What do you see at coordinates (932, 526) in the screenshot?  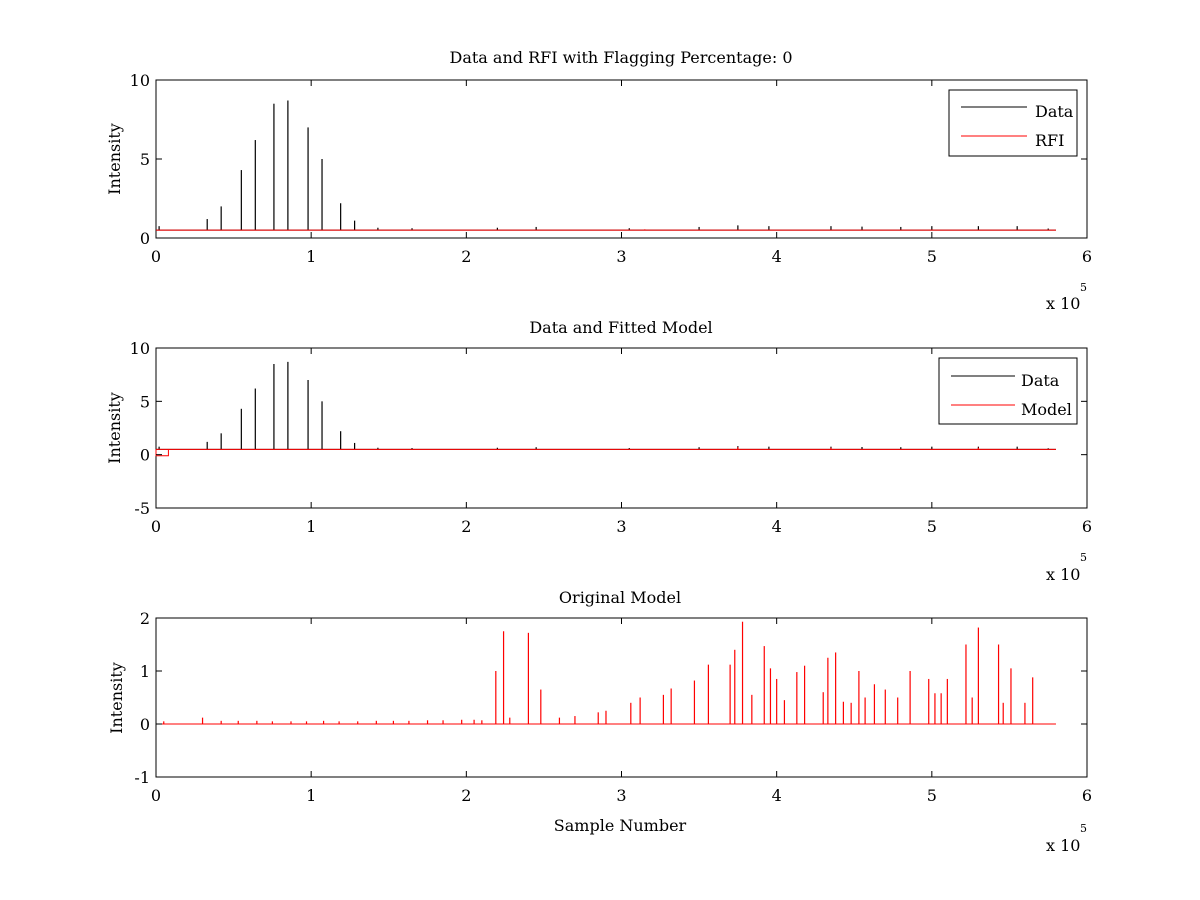 I see `panel-2-x-tick-label: 5` at bounding box center [932, 526].